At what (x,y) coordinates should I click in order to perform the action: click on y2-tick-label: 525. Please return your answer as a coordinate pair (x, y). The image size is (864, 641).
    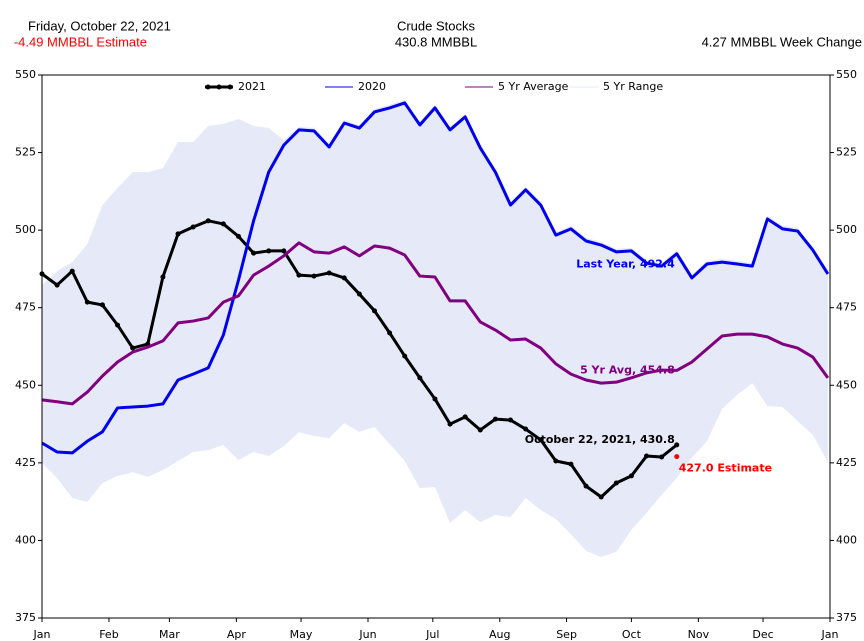
    Looking at the image, I should click on (846, 152).